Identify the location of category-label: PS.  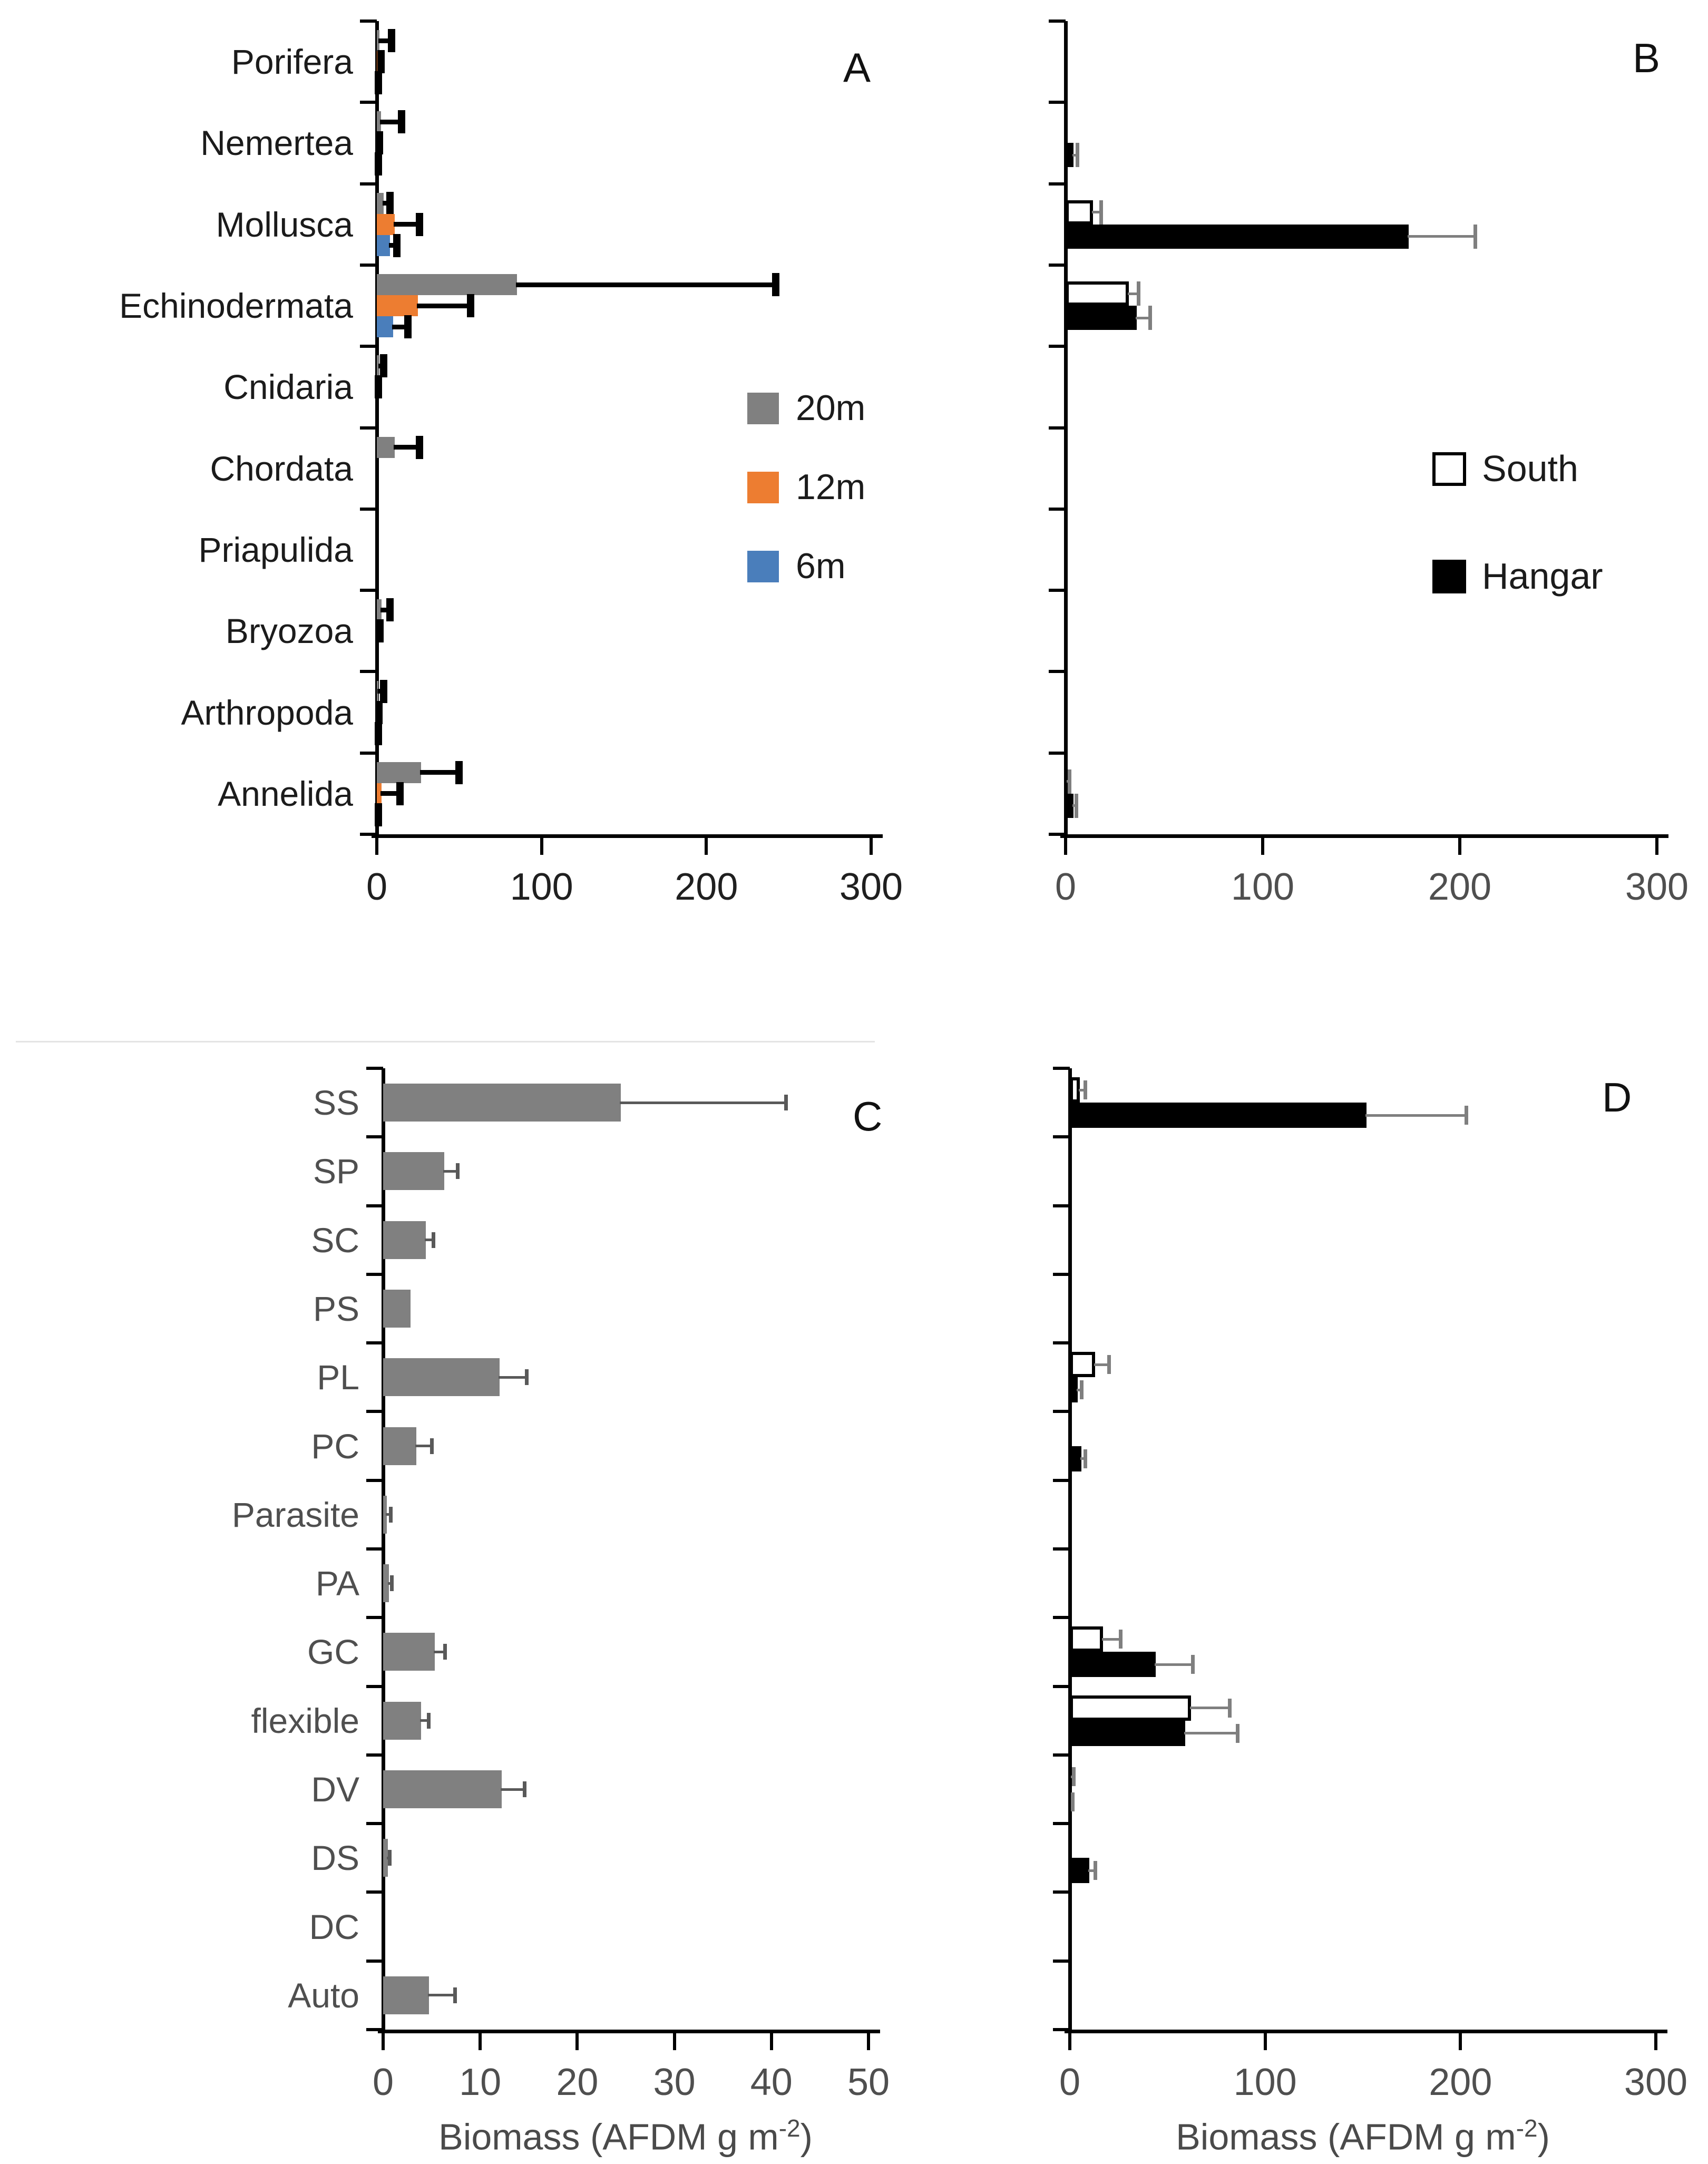
(336, 1308).